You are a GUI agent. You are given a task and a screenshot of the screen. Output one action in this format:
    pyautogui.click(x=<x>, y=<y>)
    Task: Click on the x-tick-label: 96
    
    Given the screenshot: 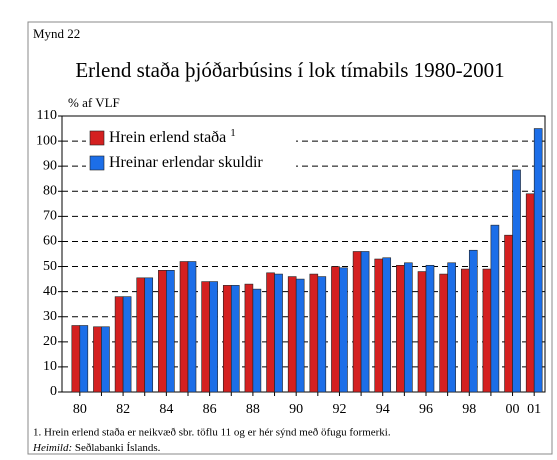 What is the action you would take?
    pyautogui.click(x=426, y=409)
    